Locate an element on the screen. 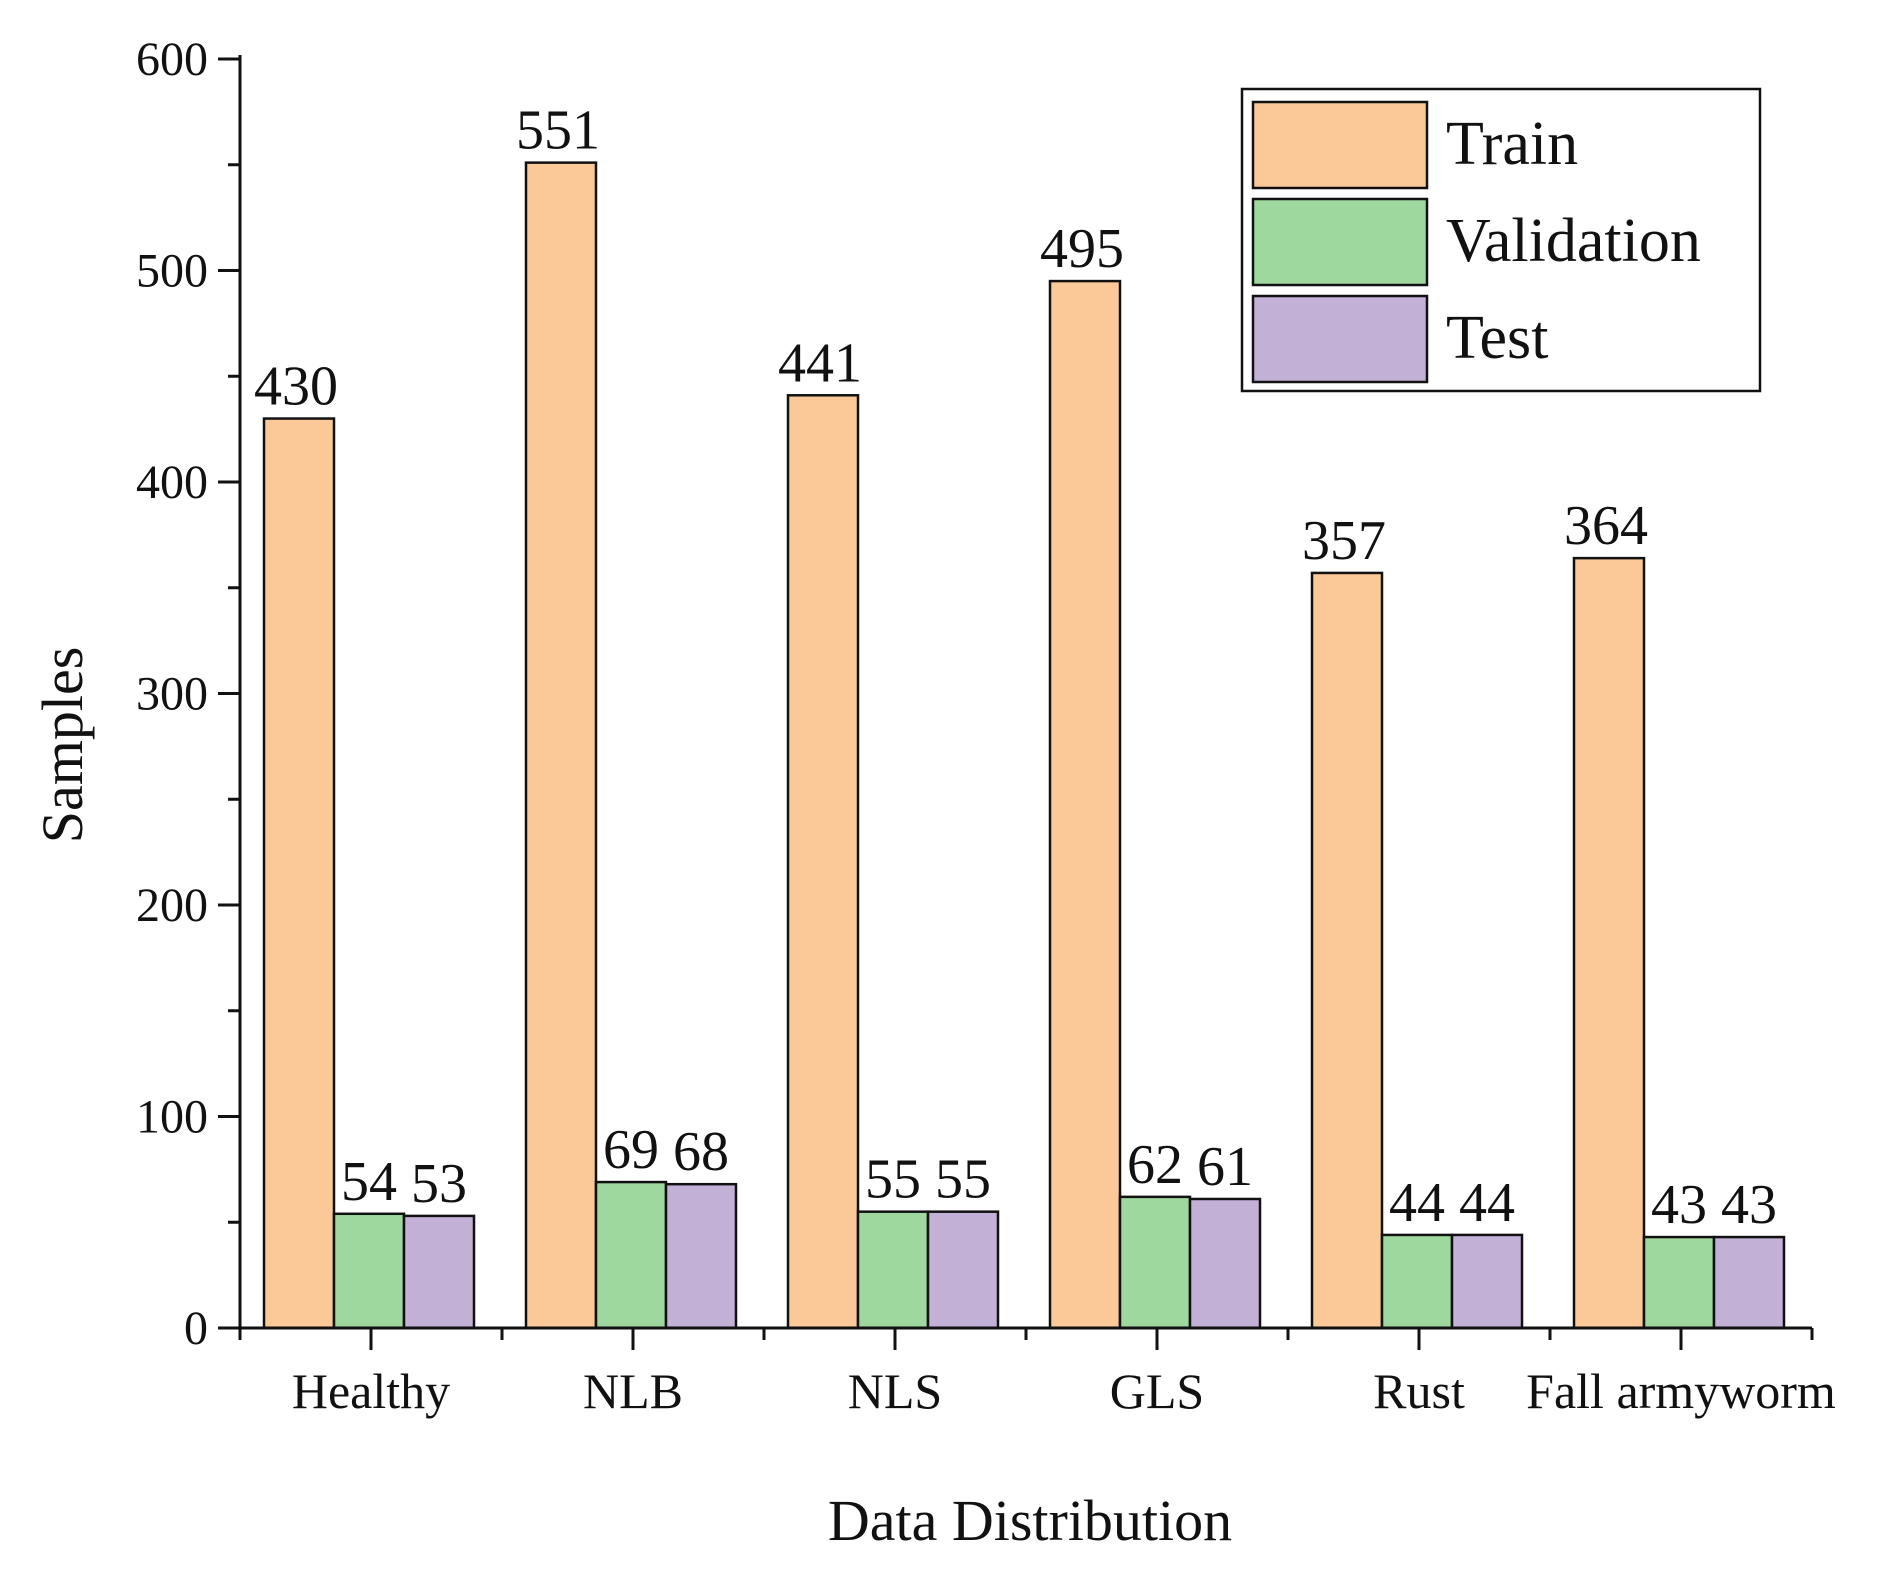  data-label-validation-healthy: 54 is located at coordinates (369, 1182).